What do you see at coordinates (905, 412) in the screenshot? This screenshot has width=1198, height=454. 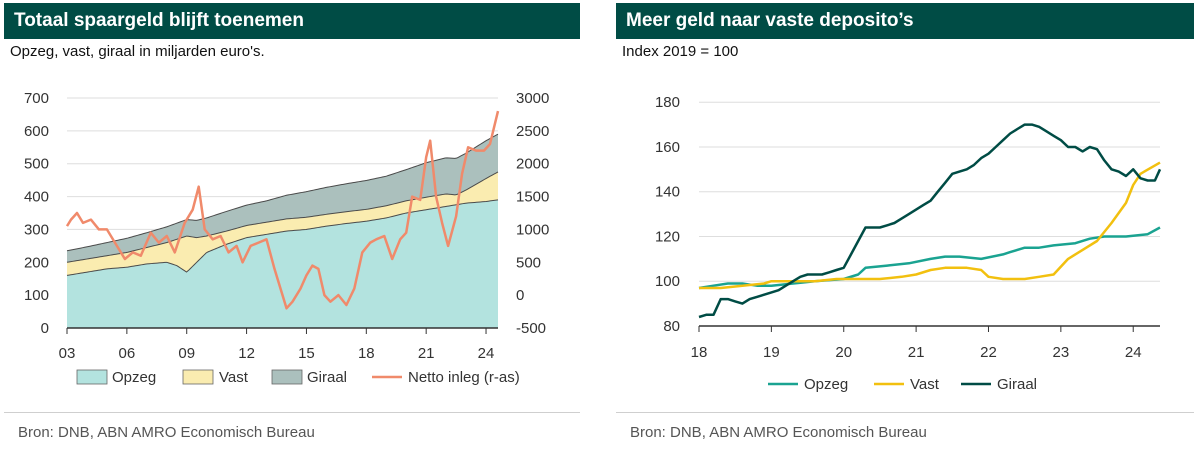 I see `right-source-divider` at bounding box center [905, 412].